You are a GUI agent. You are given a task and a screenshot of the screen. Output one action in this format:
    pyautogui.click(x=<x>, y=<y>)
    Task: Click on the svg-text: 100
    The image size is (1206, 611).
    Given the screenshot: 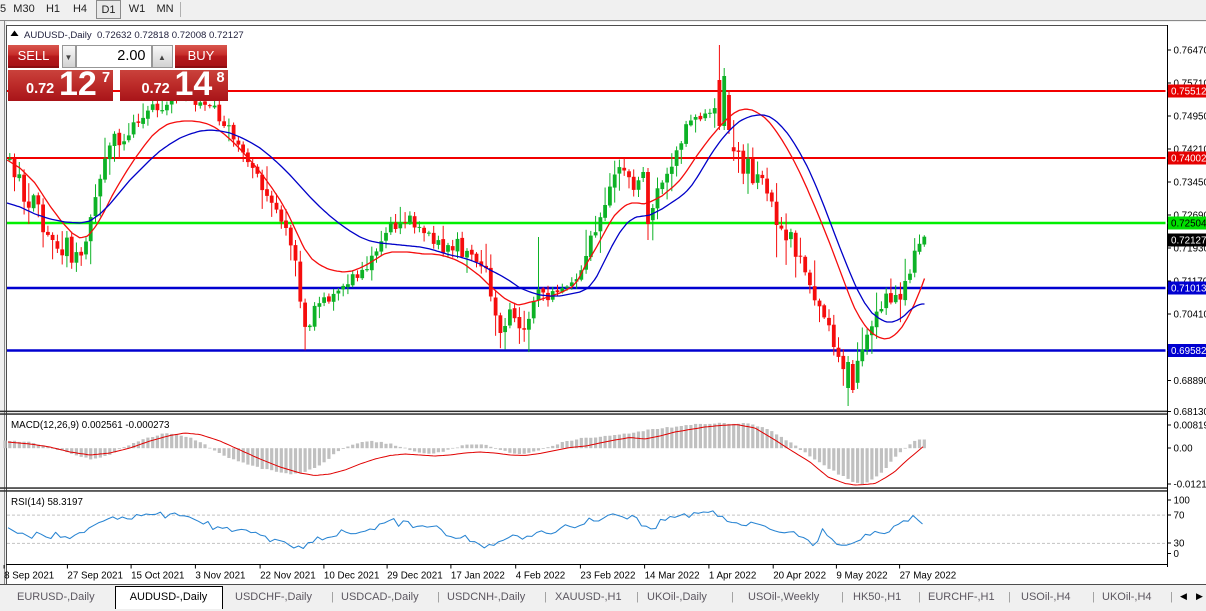 What is the action you would take?
    pyautogui.click(x=1182, y=501)
    